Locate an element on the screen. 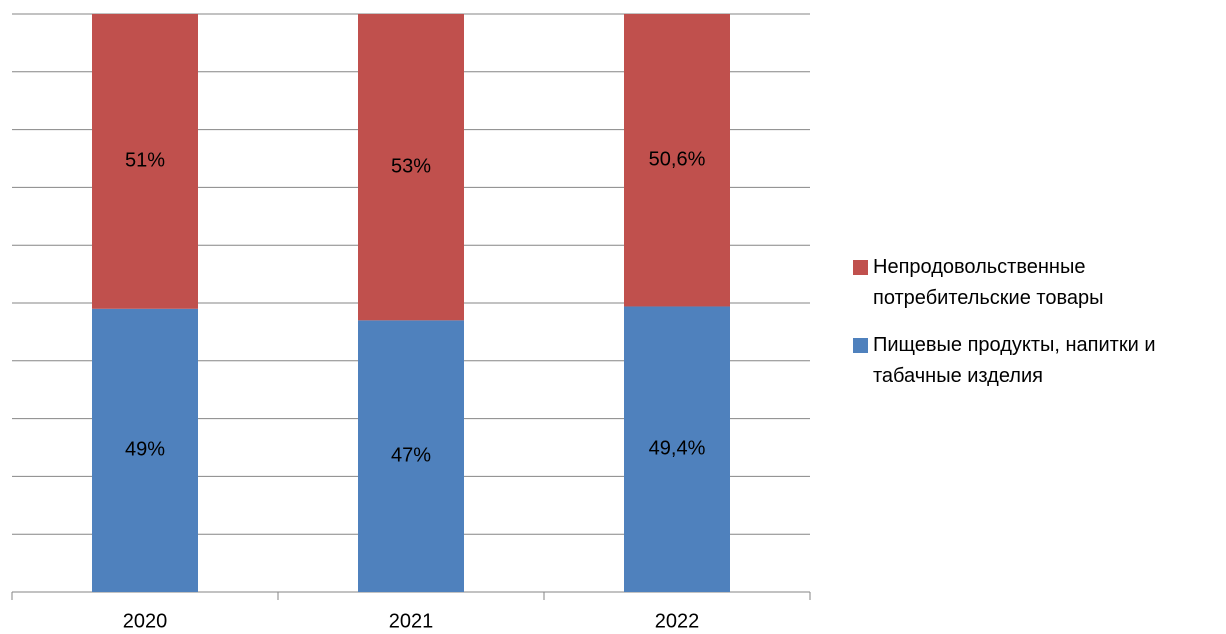  data-label: 50,6% is located at coordinates (677, 160).